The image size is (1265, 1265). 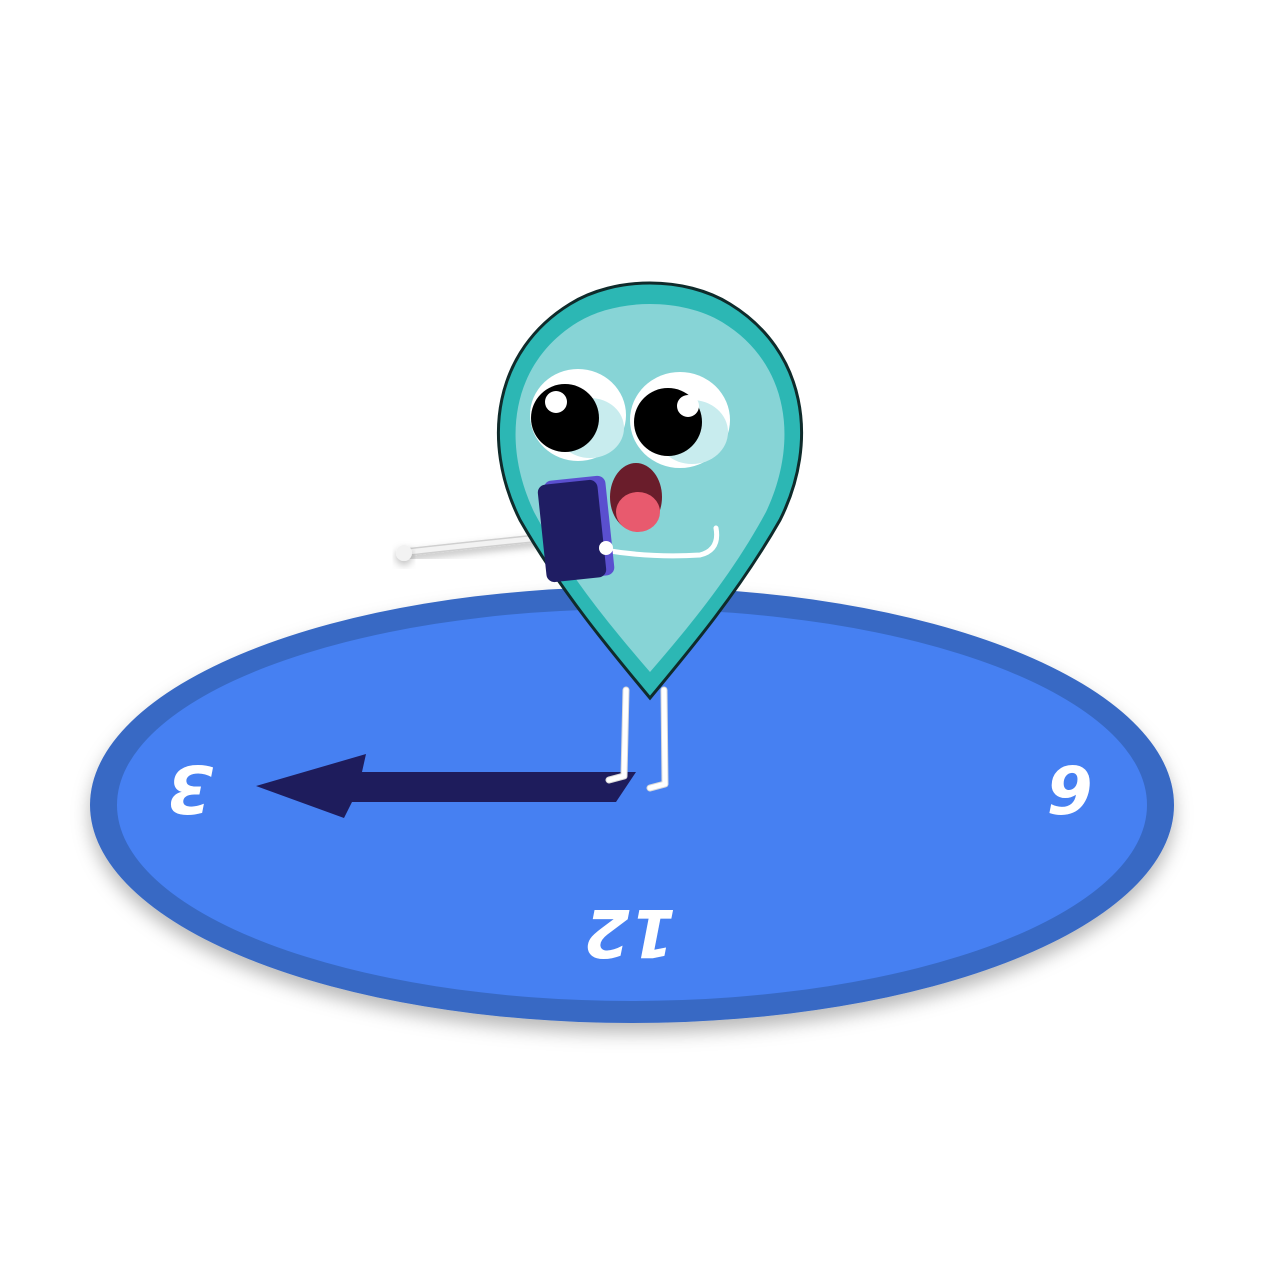 What do you see at coordinates (446, 786) in the screenshot?
I see `clock-hand-arrow` at bounding box center [446, 786].